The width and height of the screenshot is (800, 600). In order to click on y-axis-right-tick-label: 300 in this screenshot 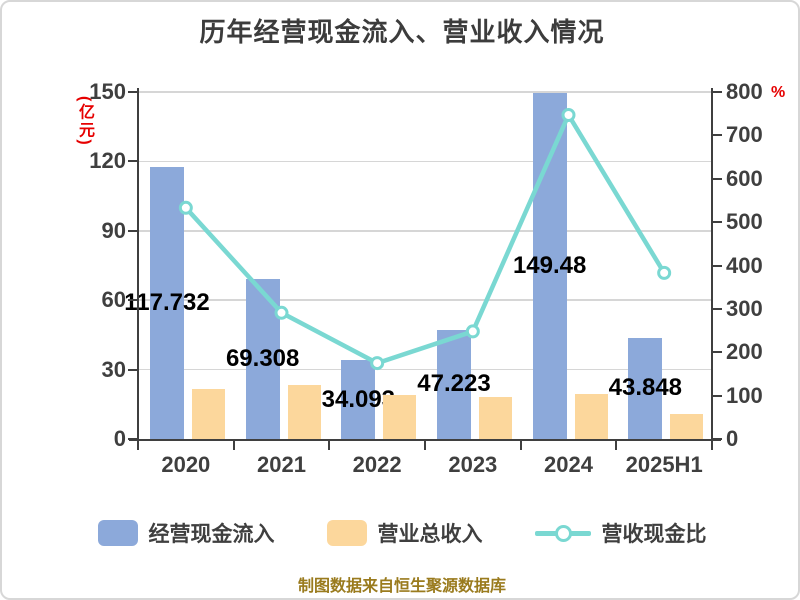, I will do `click(744, 308)`.